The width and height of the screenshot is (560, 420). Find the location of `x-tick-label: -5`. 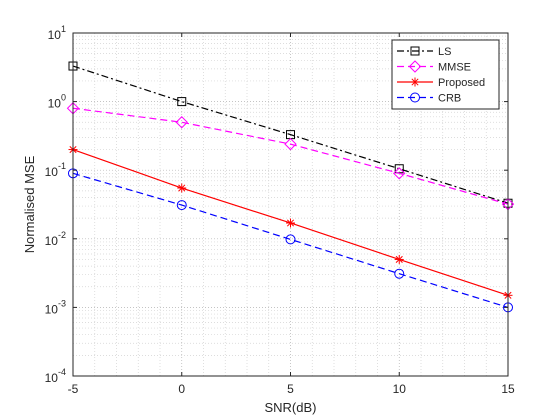

x-tick-label: -5 is located at coordinates (73, 389).